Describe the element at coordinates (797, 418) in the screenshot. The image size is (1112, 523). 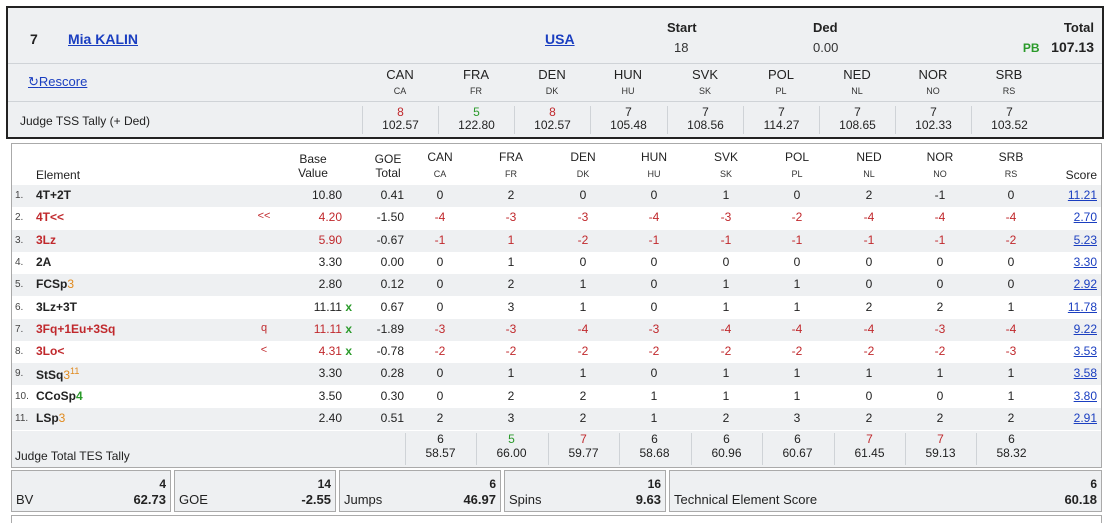
I see `judge-mark: 3` at that location.